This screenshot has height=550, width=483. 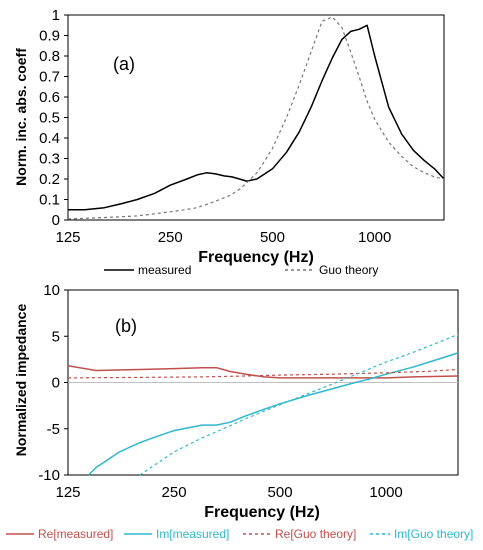 What do you see at coordinates (315, 534) in the screenshot?
I see `legend-label: Re[Guo theory]` at bounding box center [315, 534].